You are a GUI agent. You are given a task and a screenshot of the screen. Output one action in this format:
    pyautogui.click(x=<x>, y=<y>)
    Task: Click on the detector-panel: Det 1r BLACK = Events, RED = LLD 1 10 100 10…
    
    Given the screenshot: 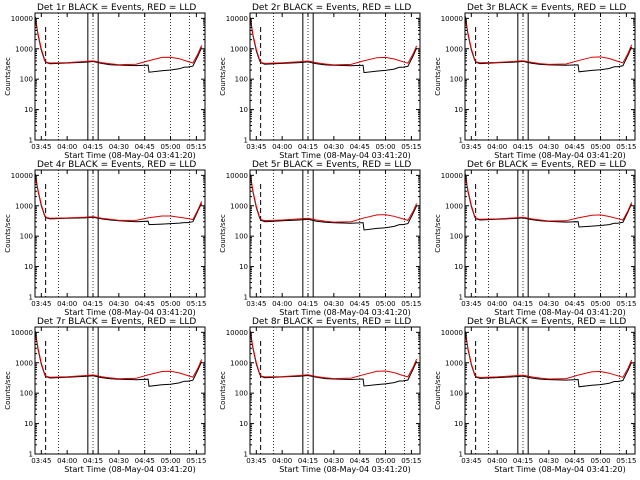 What is the action you would take?
    pyautogui.click(x=105, y=81)
    